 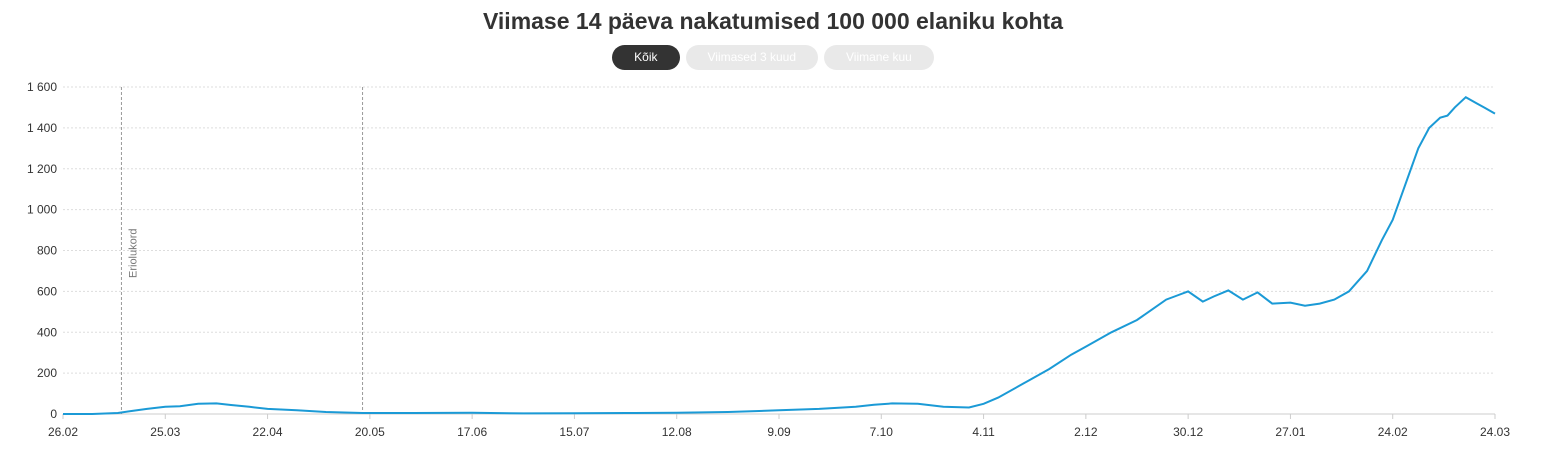 What do you see at coordinates (42, 128) in the screenshot?
I see `y-tick-label: 1 400` at bounding box center [42, 128].